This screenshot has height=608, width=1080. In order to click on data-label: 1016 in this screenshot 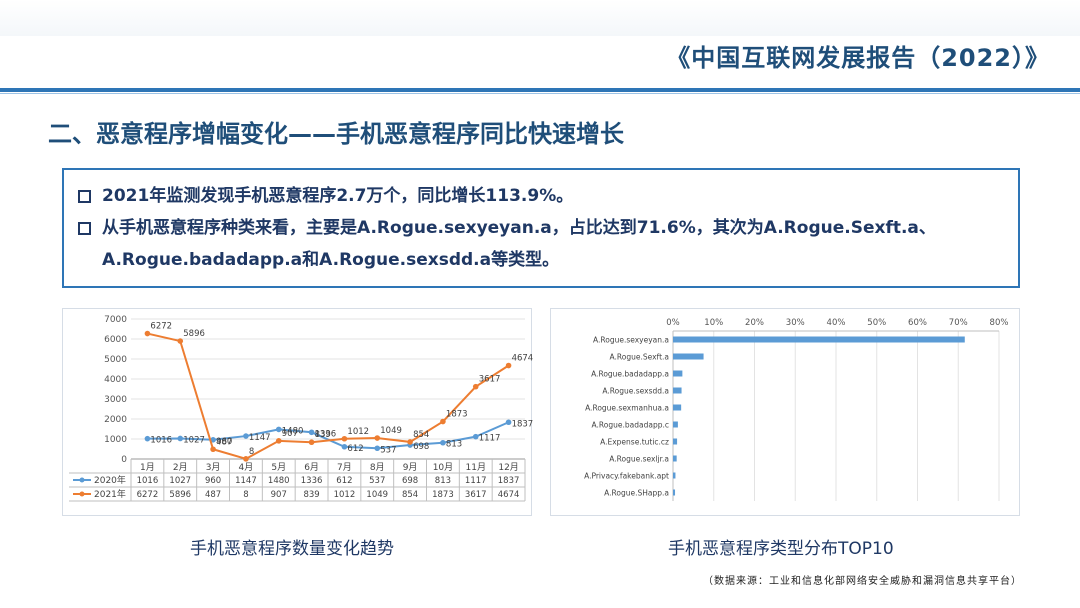, I will do `click(161, 441)`.